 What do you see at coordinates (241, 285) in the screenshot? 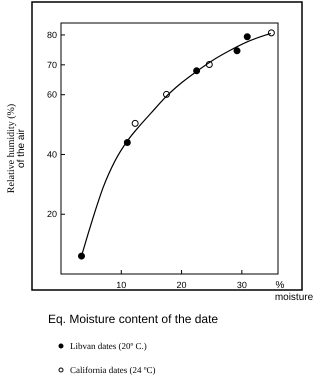
I see `x-tick-label: 30` at bounding box center [241, 285].